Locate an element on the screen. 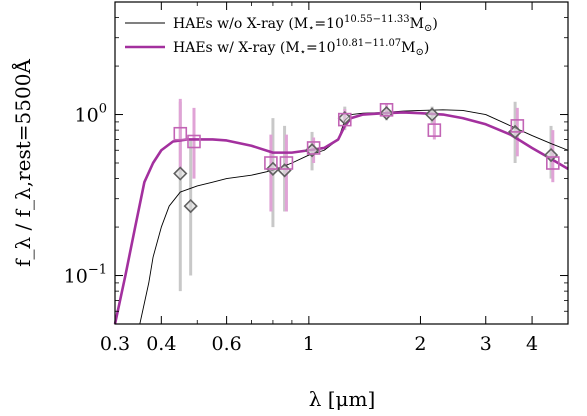  x-tick-label-6: 4 is located at coordinates (532, 344).